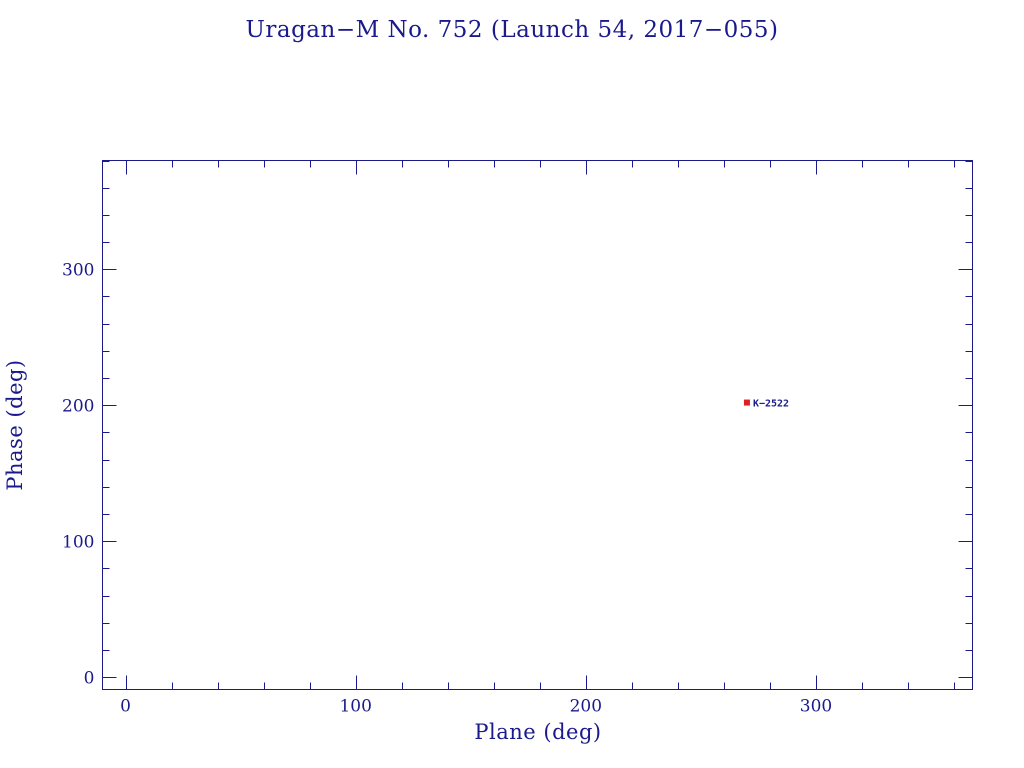 The image size is (1024, 768). I want to click on x-tick-label: 100, so click(355, 707).